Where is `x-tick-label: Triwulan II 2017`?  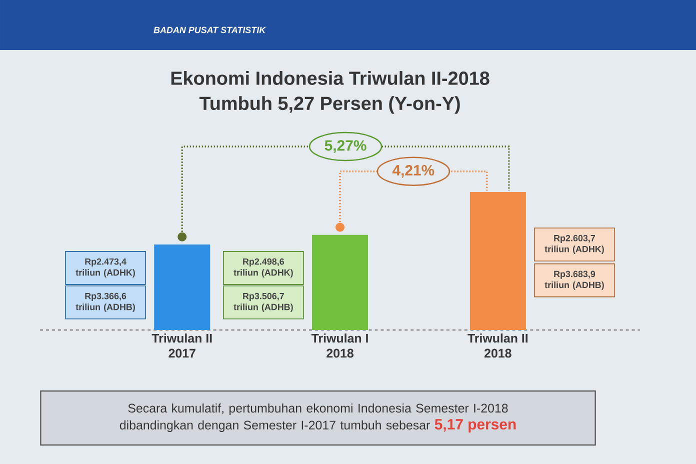 x-tick-label: Triwulan II 2017 is located at coordinates (182, 345).